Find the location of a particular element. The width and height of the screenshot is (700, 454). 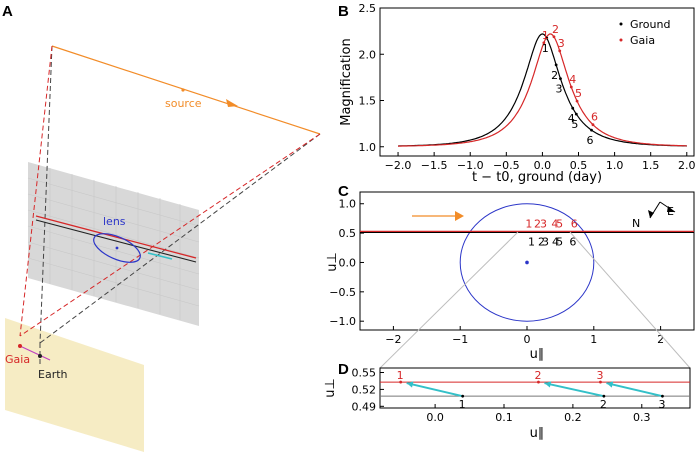

b-ground-epoch-label: 2 is located at coordinates (554, 75).